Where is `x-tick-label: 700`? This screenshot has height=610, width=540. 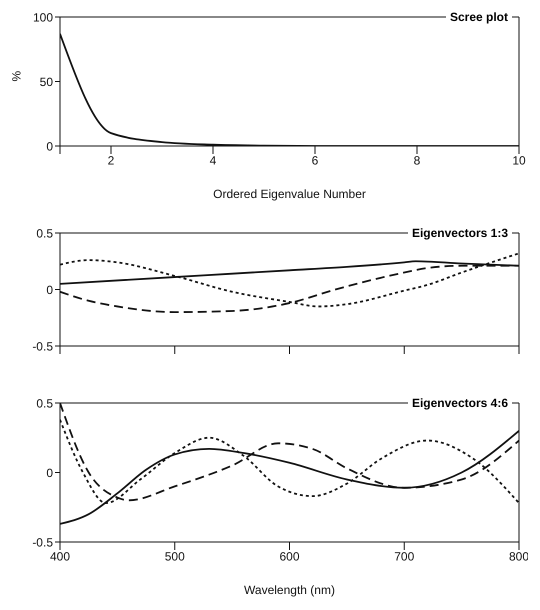 x-tick-label: 700 is located at coordinates (404, 557).